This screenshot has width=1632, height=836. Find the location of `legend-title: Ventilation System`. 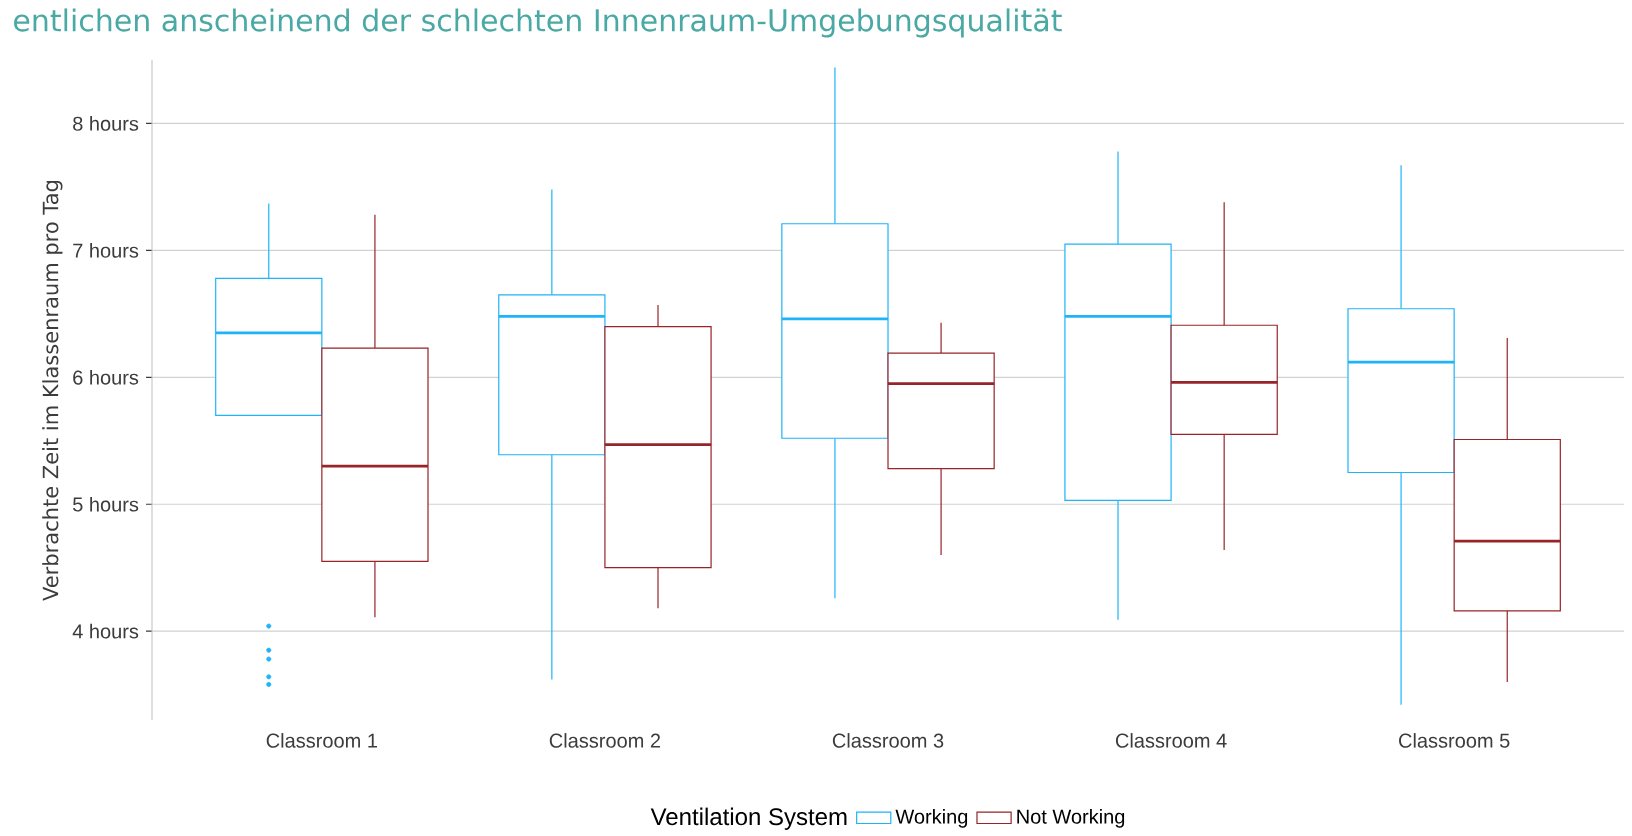

legend-title: Ventilation System is located at coordinates (748, 818).